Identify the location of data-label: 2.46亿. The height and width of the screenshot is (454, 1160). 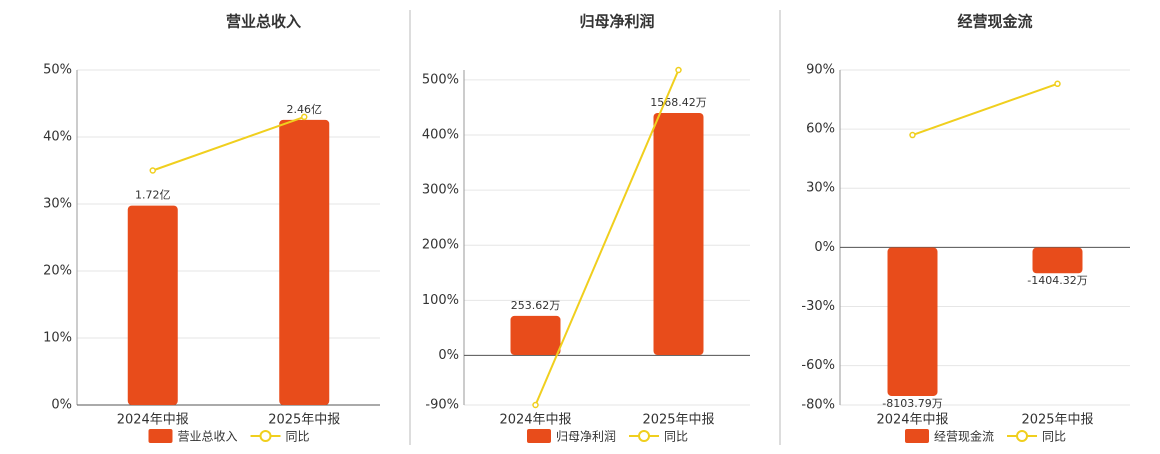
(305, 109).